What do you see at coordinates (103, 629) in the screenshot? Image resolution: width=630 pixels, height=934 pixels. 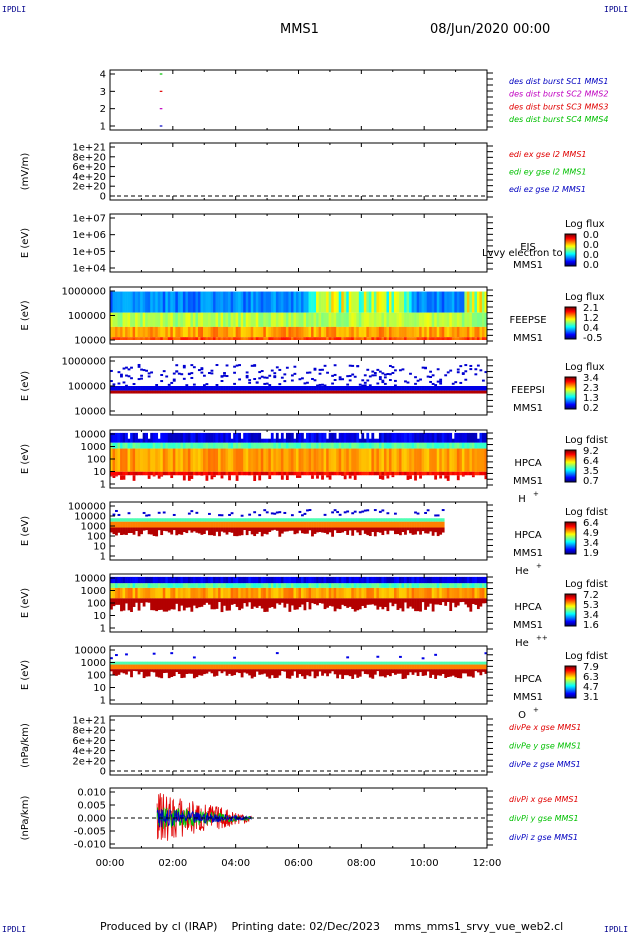 I see `y-tick-label: 1` at bounding box center [103, 629].